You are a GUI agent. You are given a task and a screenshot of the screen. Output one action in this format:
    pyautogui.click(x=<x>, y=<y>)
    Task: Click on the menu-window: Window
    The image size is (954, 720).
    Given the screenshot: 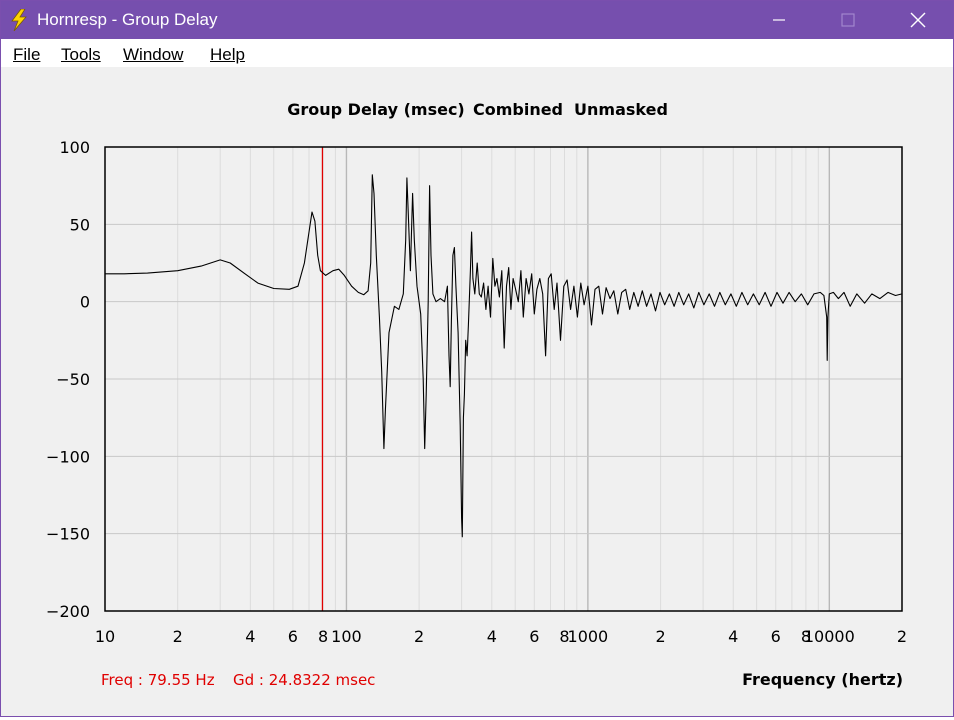 What is the action you would take?
    pyautogui.click(x=153, y=55)
    